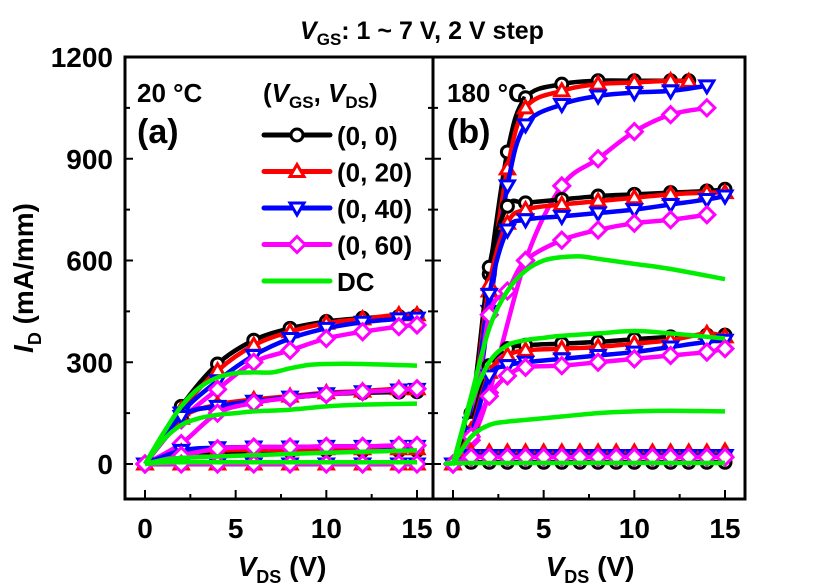  Describe the element at coordinates (248, 566) in the screenshot. I see `xlabel-a-var: V` at that location.